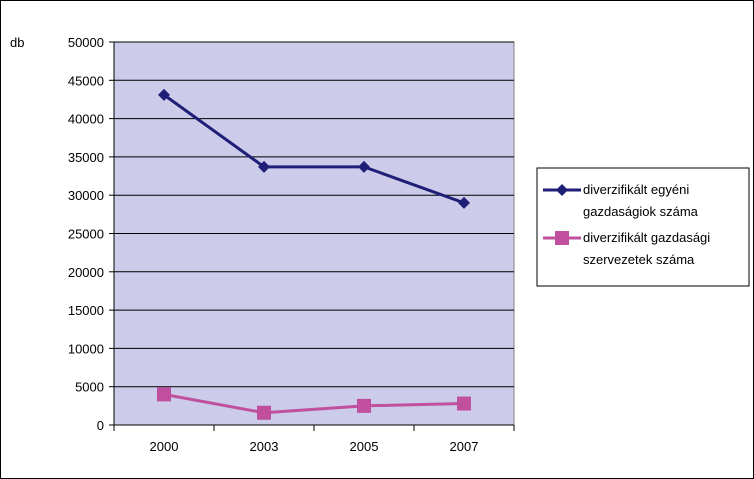 The height and width of the screenshot is (479, 754). I want to click on x-tick-label: 2005, so click(364, 446).